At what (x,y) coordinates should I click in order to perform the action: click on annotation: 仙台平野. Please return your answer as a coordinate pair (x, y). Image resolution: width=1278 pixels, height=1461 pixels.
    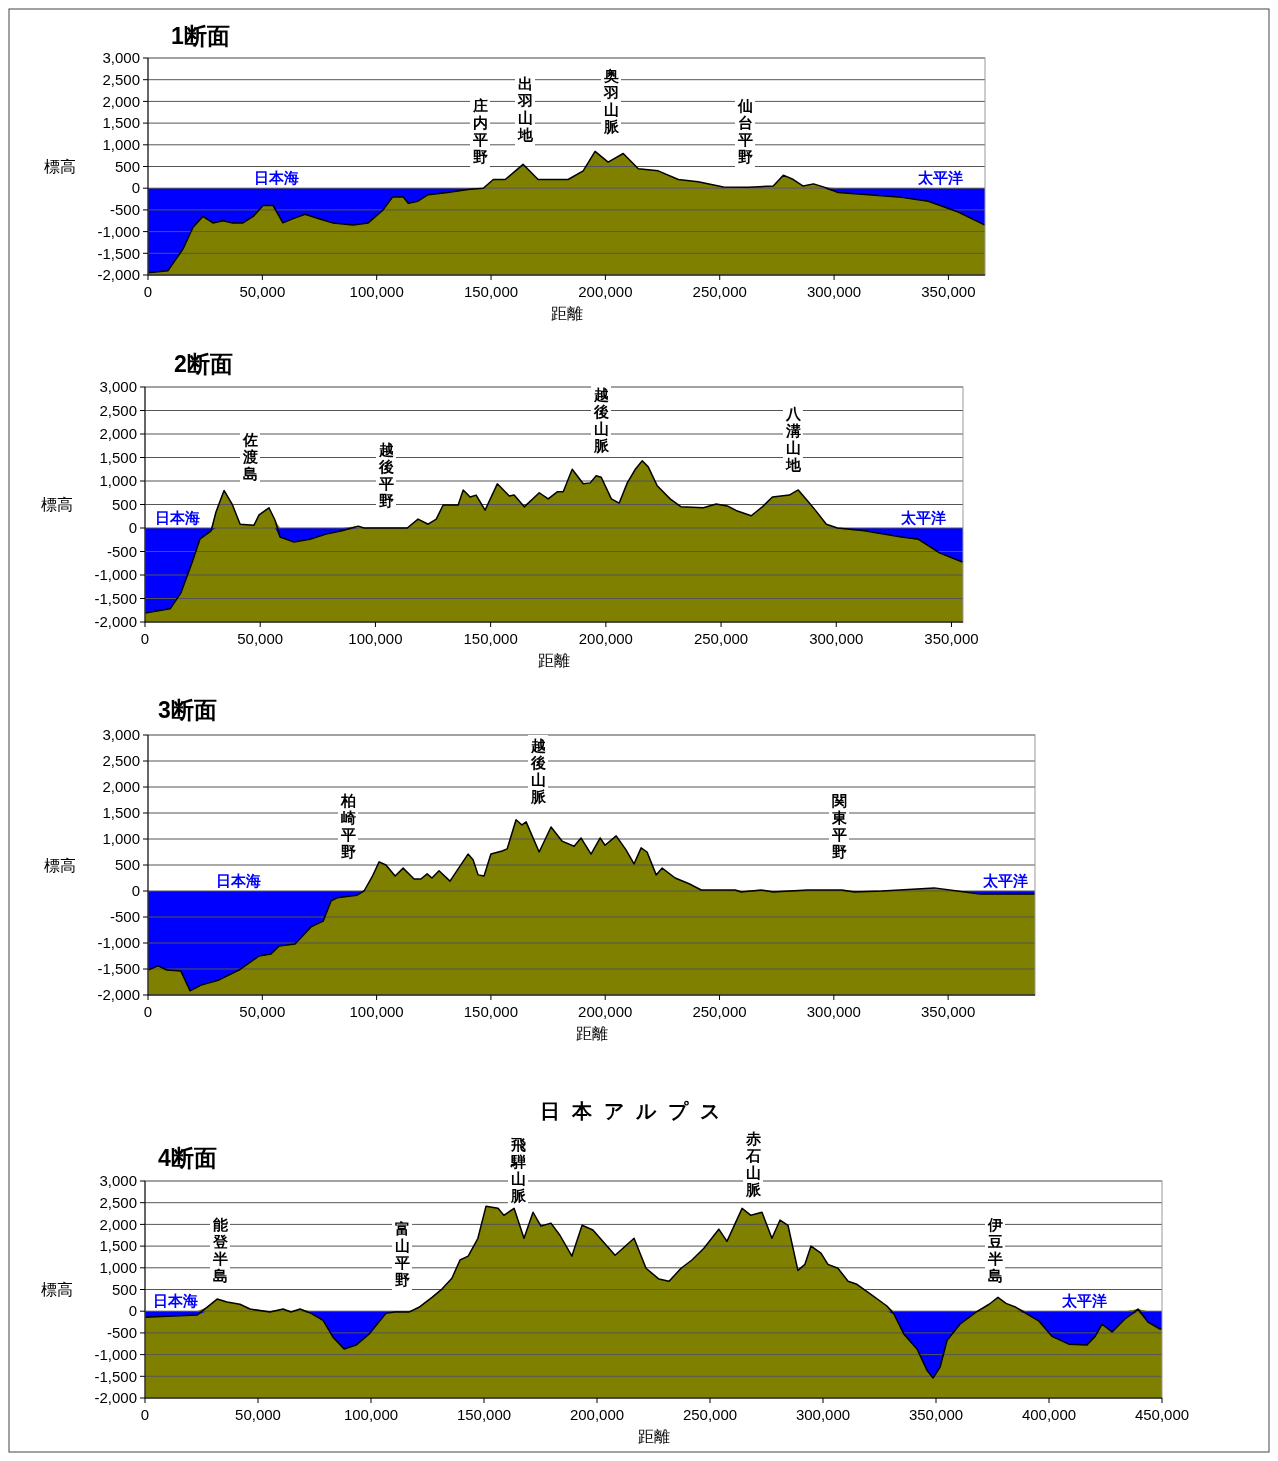
    Looking at the image, I should click on (744, 131).